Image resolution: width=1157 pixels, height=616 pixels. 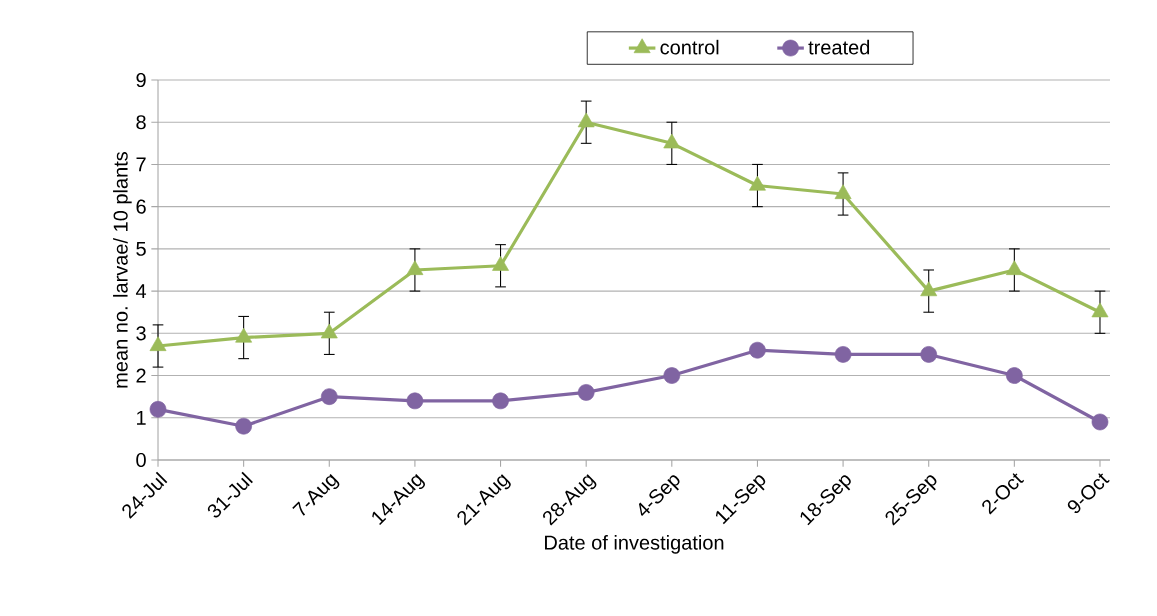 I want to click on x-axis-title: Date of investigation, so click(x=634, y=544).